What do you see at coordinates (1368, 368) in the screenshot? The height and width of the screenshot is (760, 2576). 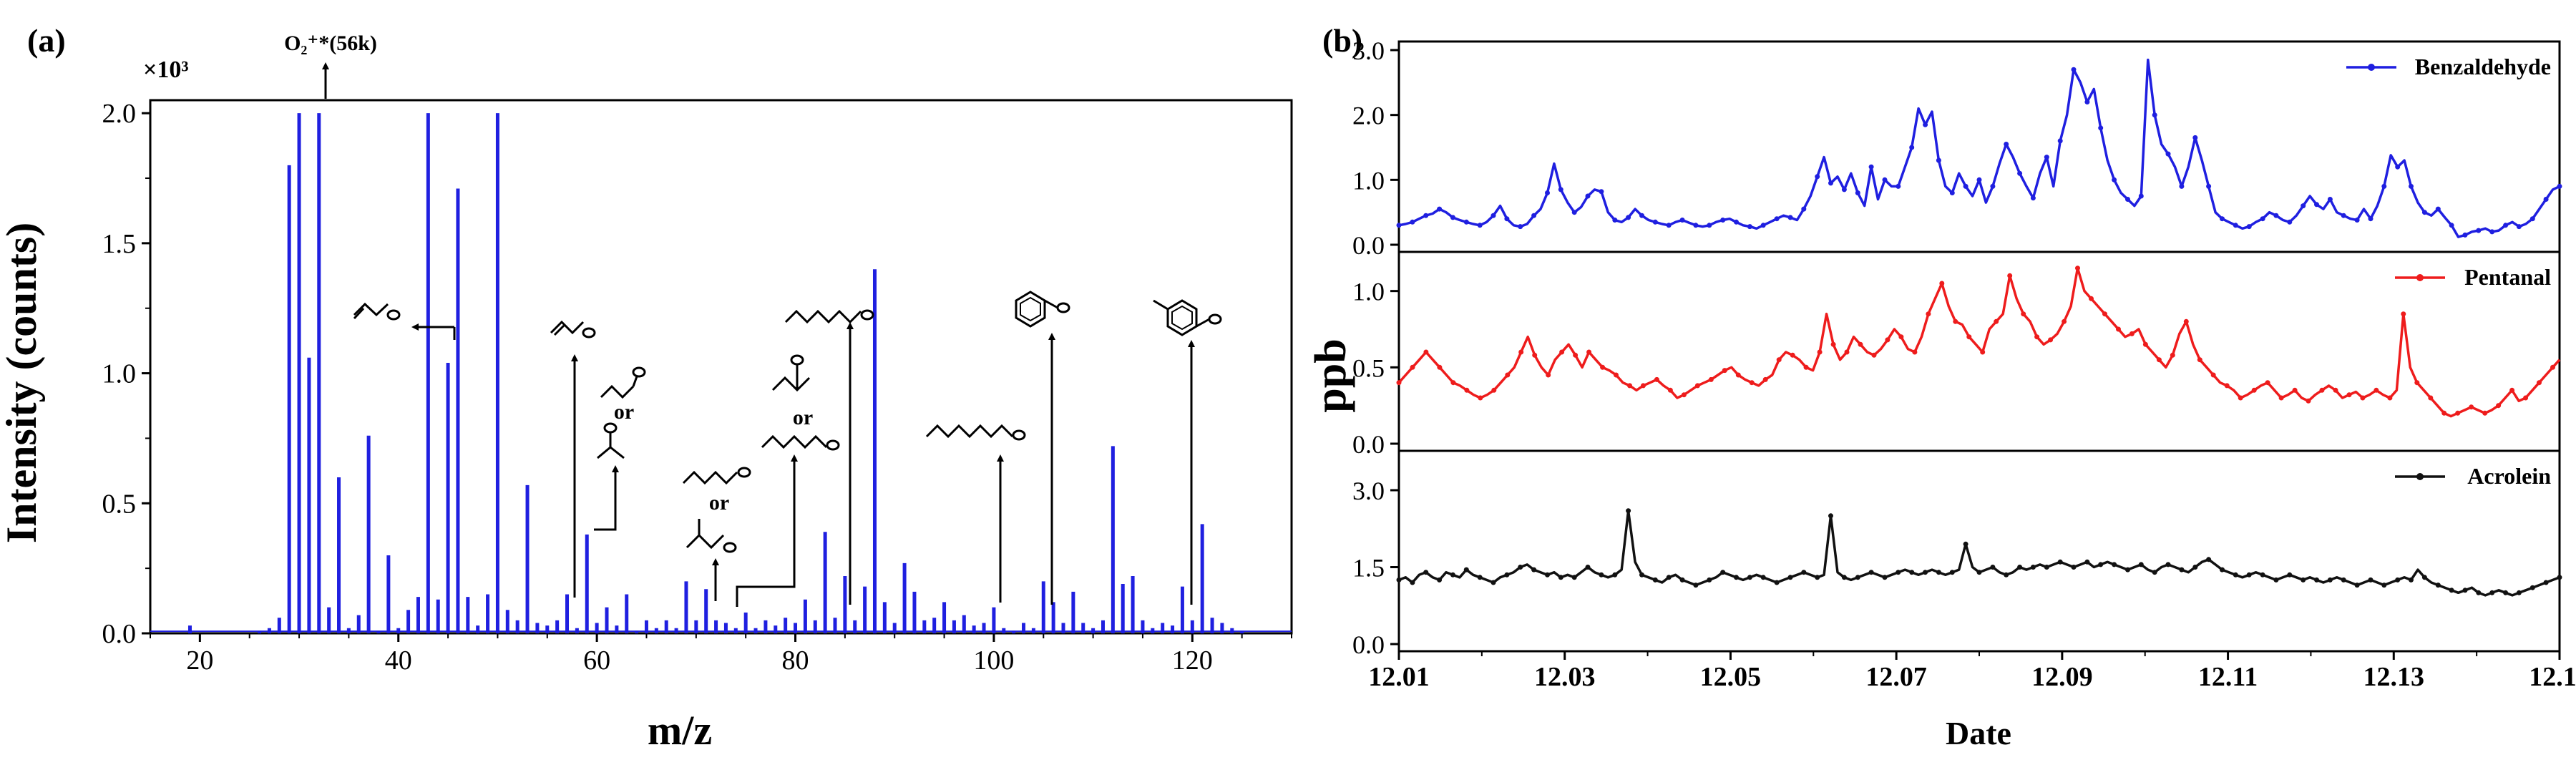 I see `y-tick-label-b: 0.5` at bounding box center [1368, 368].